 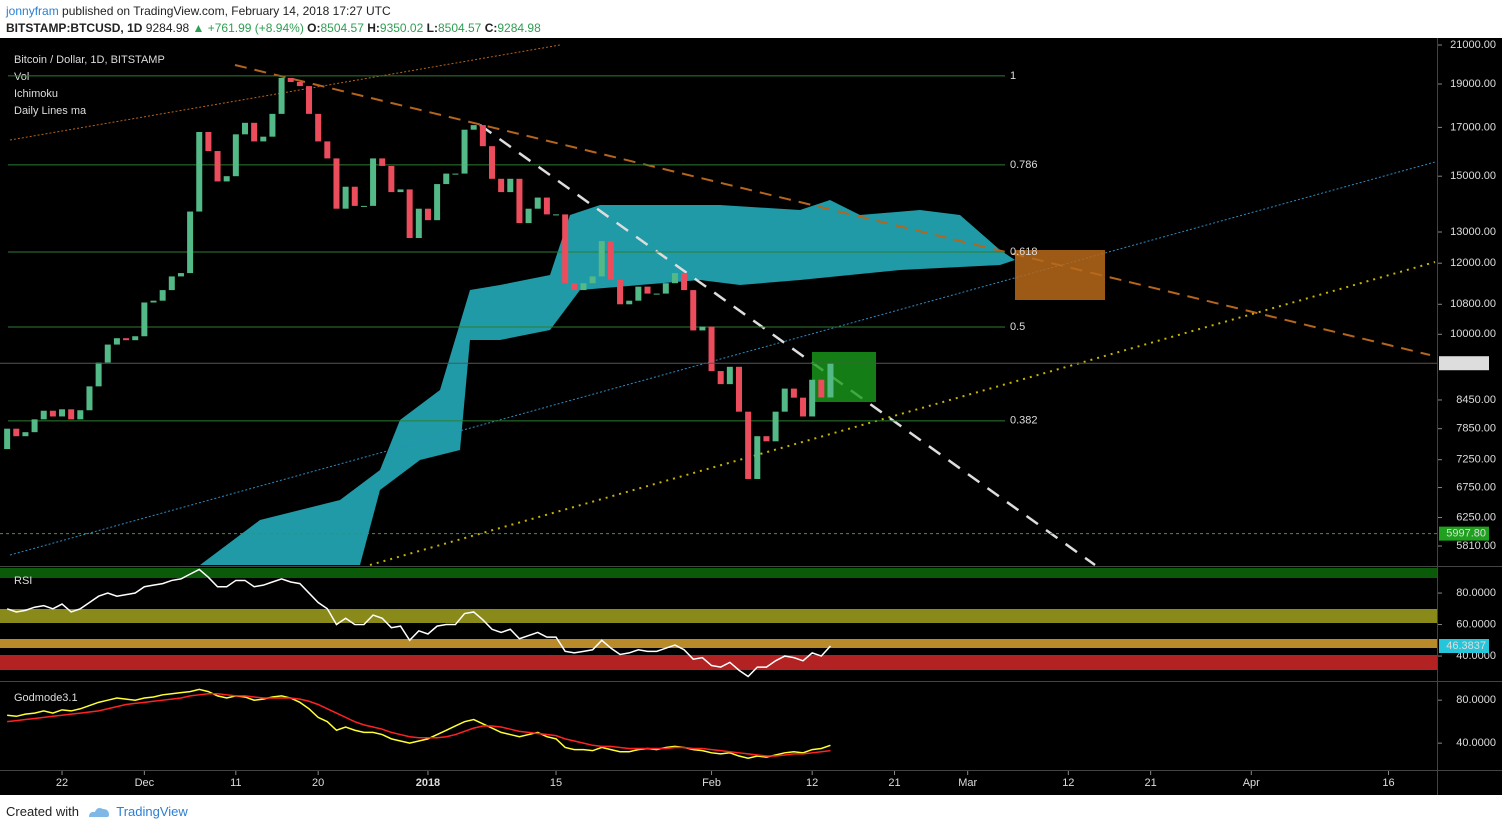 What do you see at coordinates (1476, 743) in the screenshot?
I see `y-tick-label: 40.0000` at bounding box center [1476, 743].